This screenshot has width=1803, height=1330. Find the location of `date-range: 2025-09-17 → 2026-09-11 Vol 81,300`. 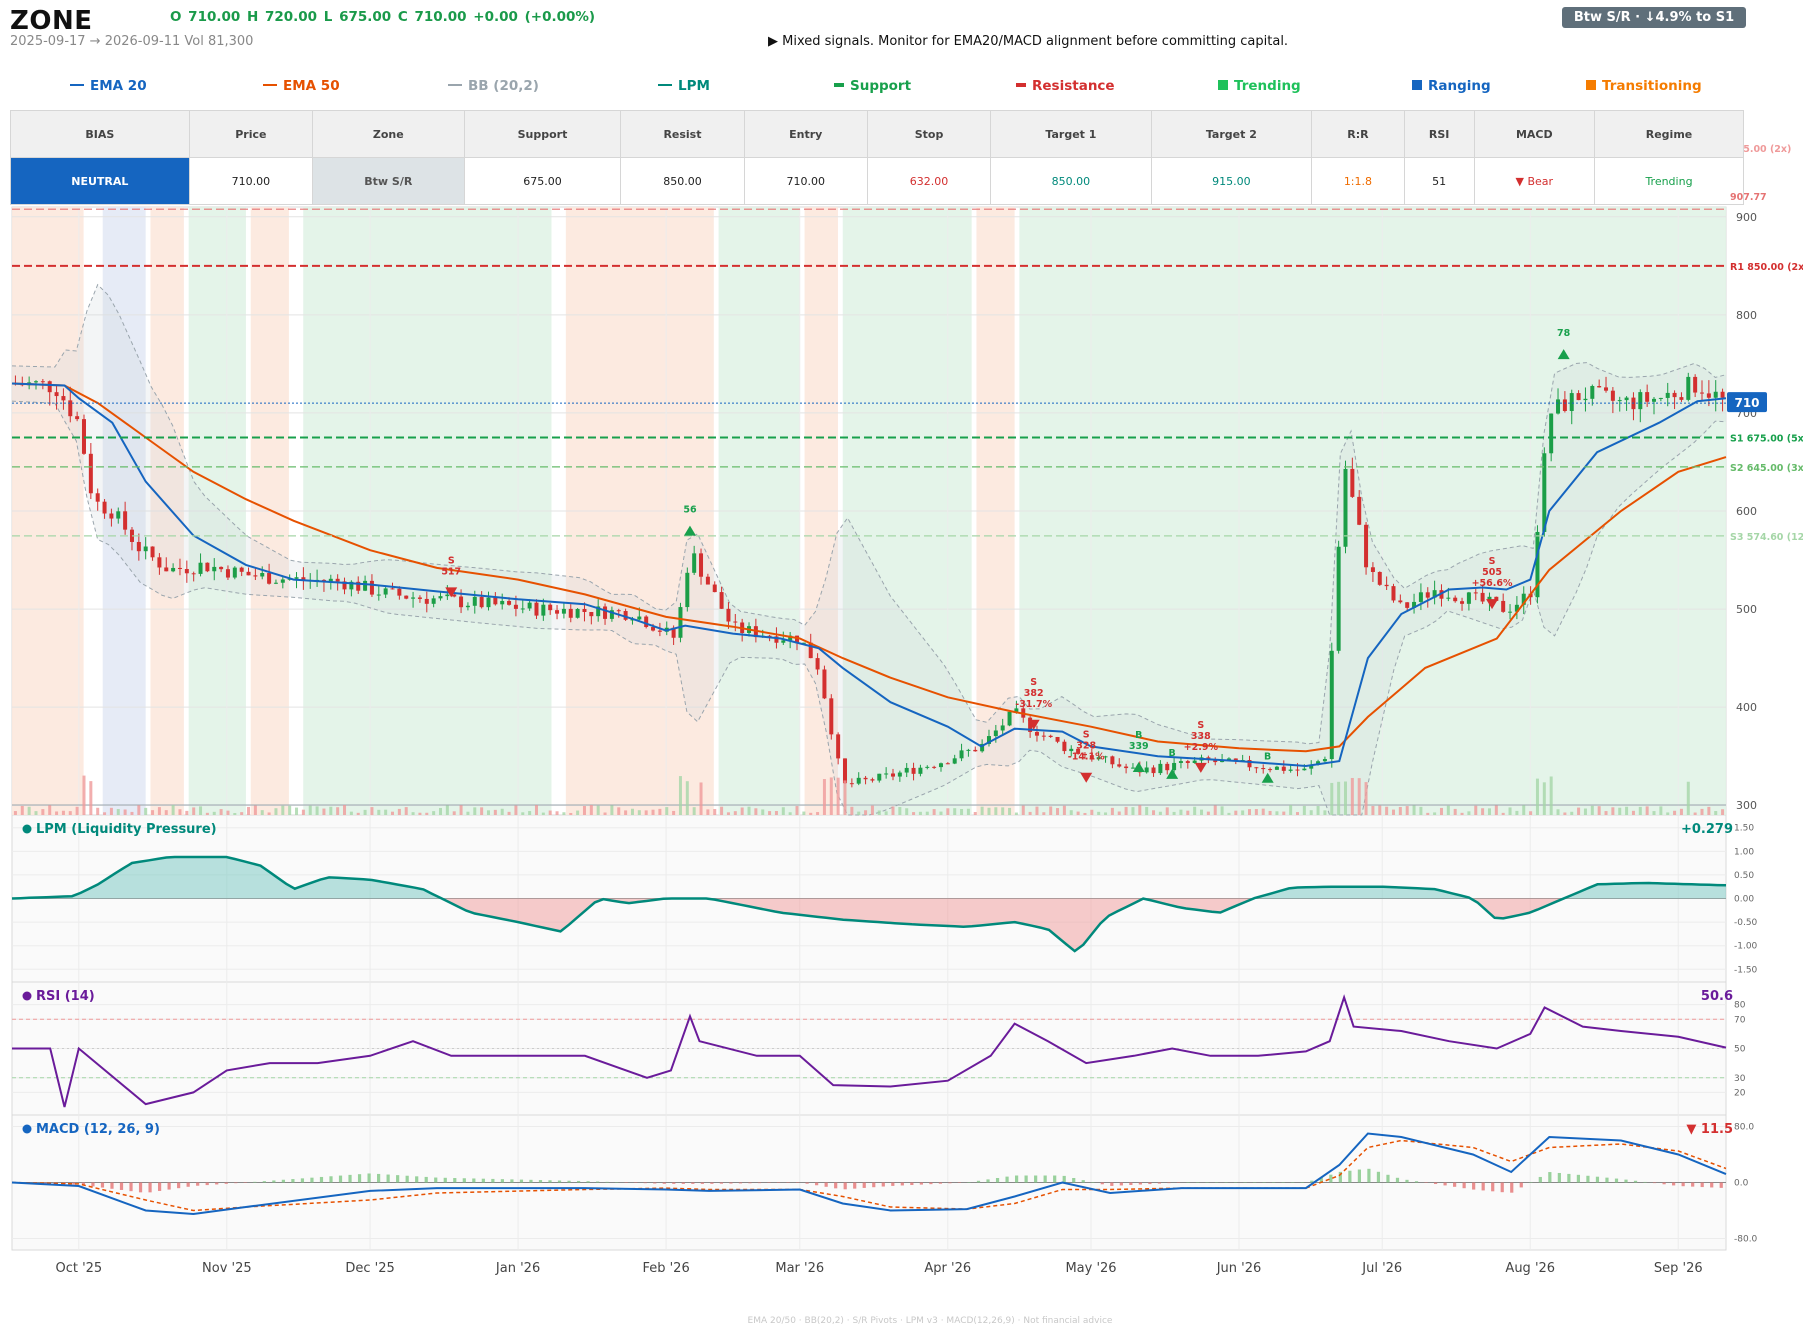

date-range: 2025-09-17 → 2026-09-11 Vol 81,300 is located at coordinates (132, 41).